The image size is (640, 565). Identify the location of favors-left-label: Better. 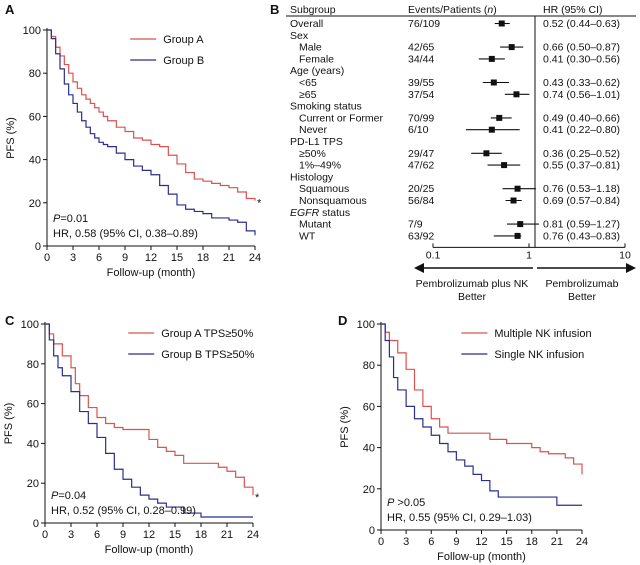
(472, 297).